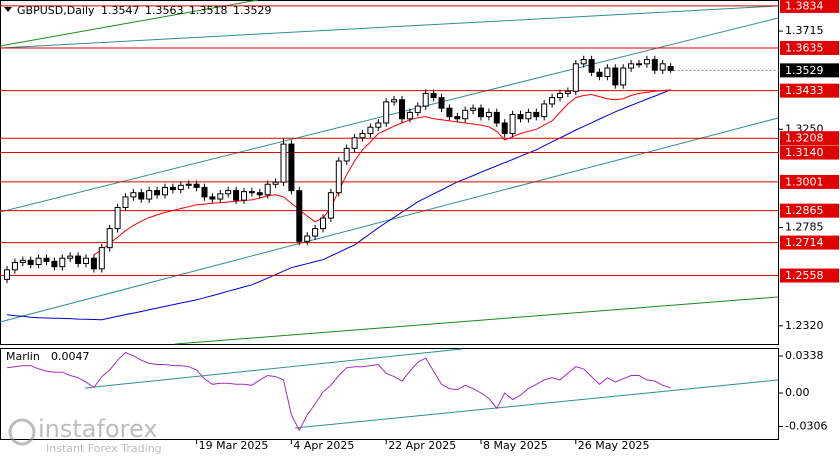 This screenshot has height=458, width=840. Describe the element at coordinates (804, 181) in the screenshot. I see `level-label: 1.3001` at that location.